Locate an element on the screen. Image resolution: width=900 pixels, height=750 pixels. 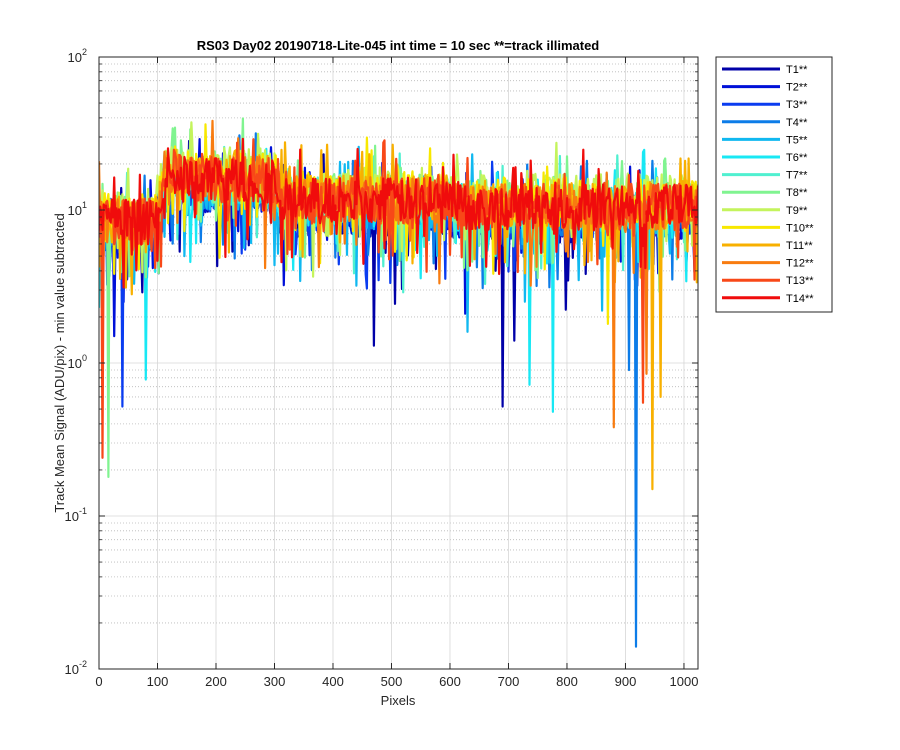
x-tick-label: 300 is located at coordinates (275, 681).